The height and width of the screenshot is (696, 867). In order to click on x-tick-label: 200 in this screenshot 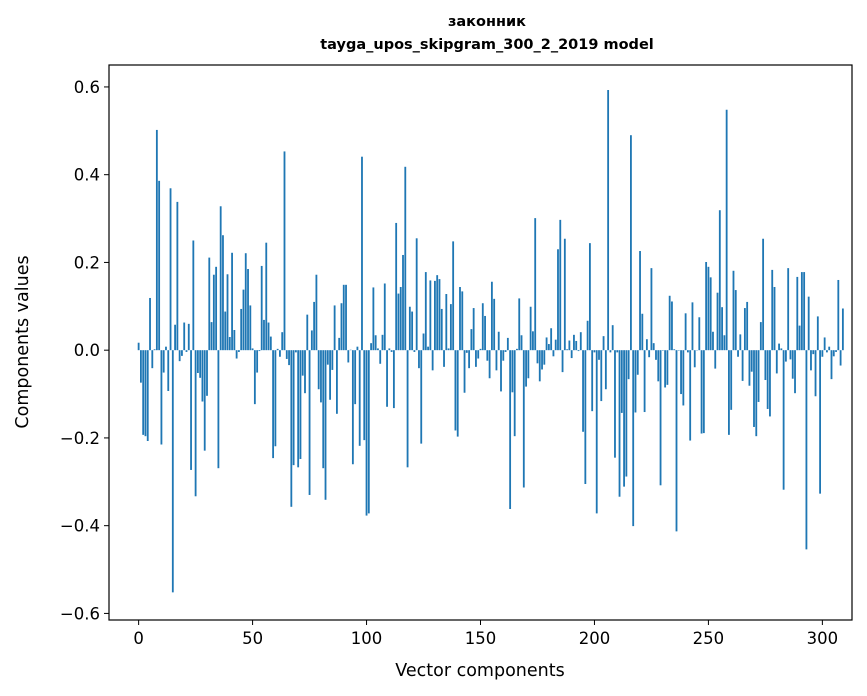, I will do `click(595, 638)`.